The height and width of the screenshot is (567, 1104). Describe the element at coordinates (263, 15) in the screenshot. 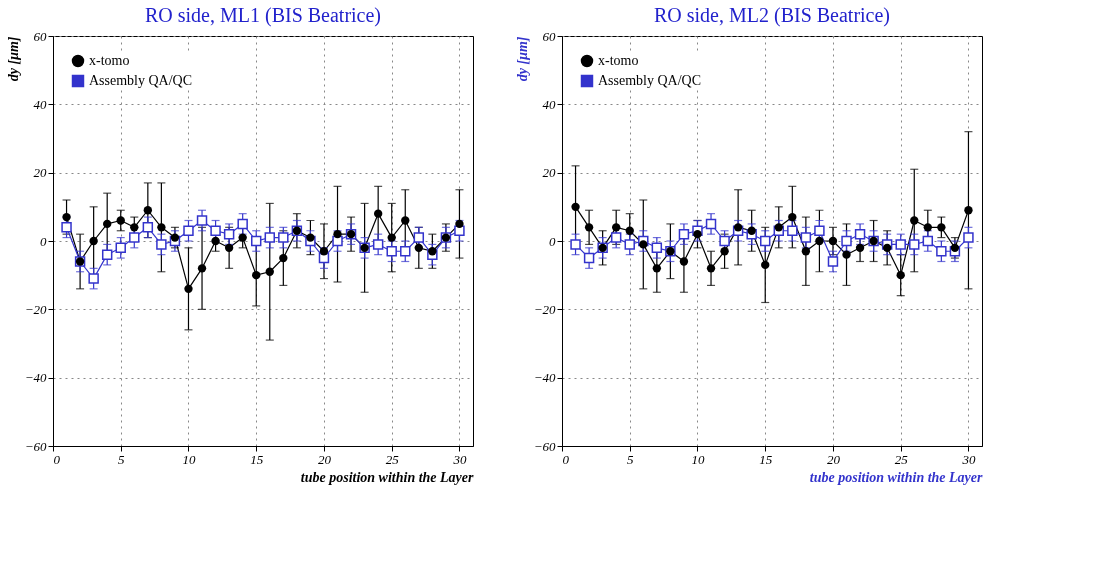

I see `chart-title: RO side, ML1 (BIS Beatrice)` at that location.